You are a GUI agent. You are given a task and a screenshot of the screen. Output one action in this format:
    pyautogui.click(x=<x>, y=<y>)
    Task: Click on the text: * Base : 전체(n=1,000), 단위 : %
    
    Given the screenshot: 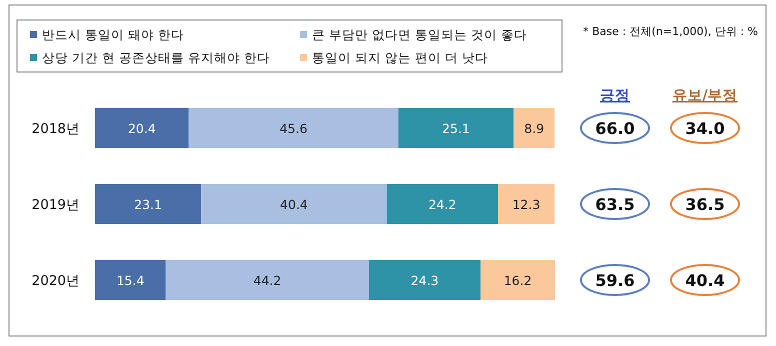 What is the action you would take?
    pyautogui.click(x=670, y=31)
    